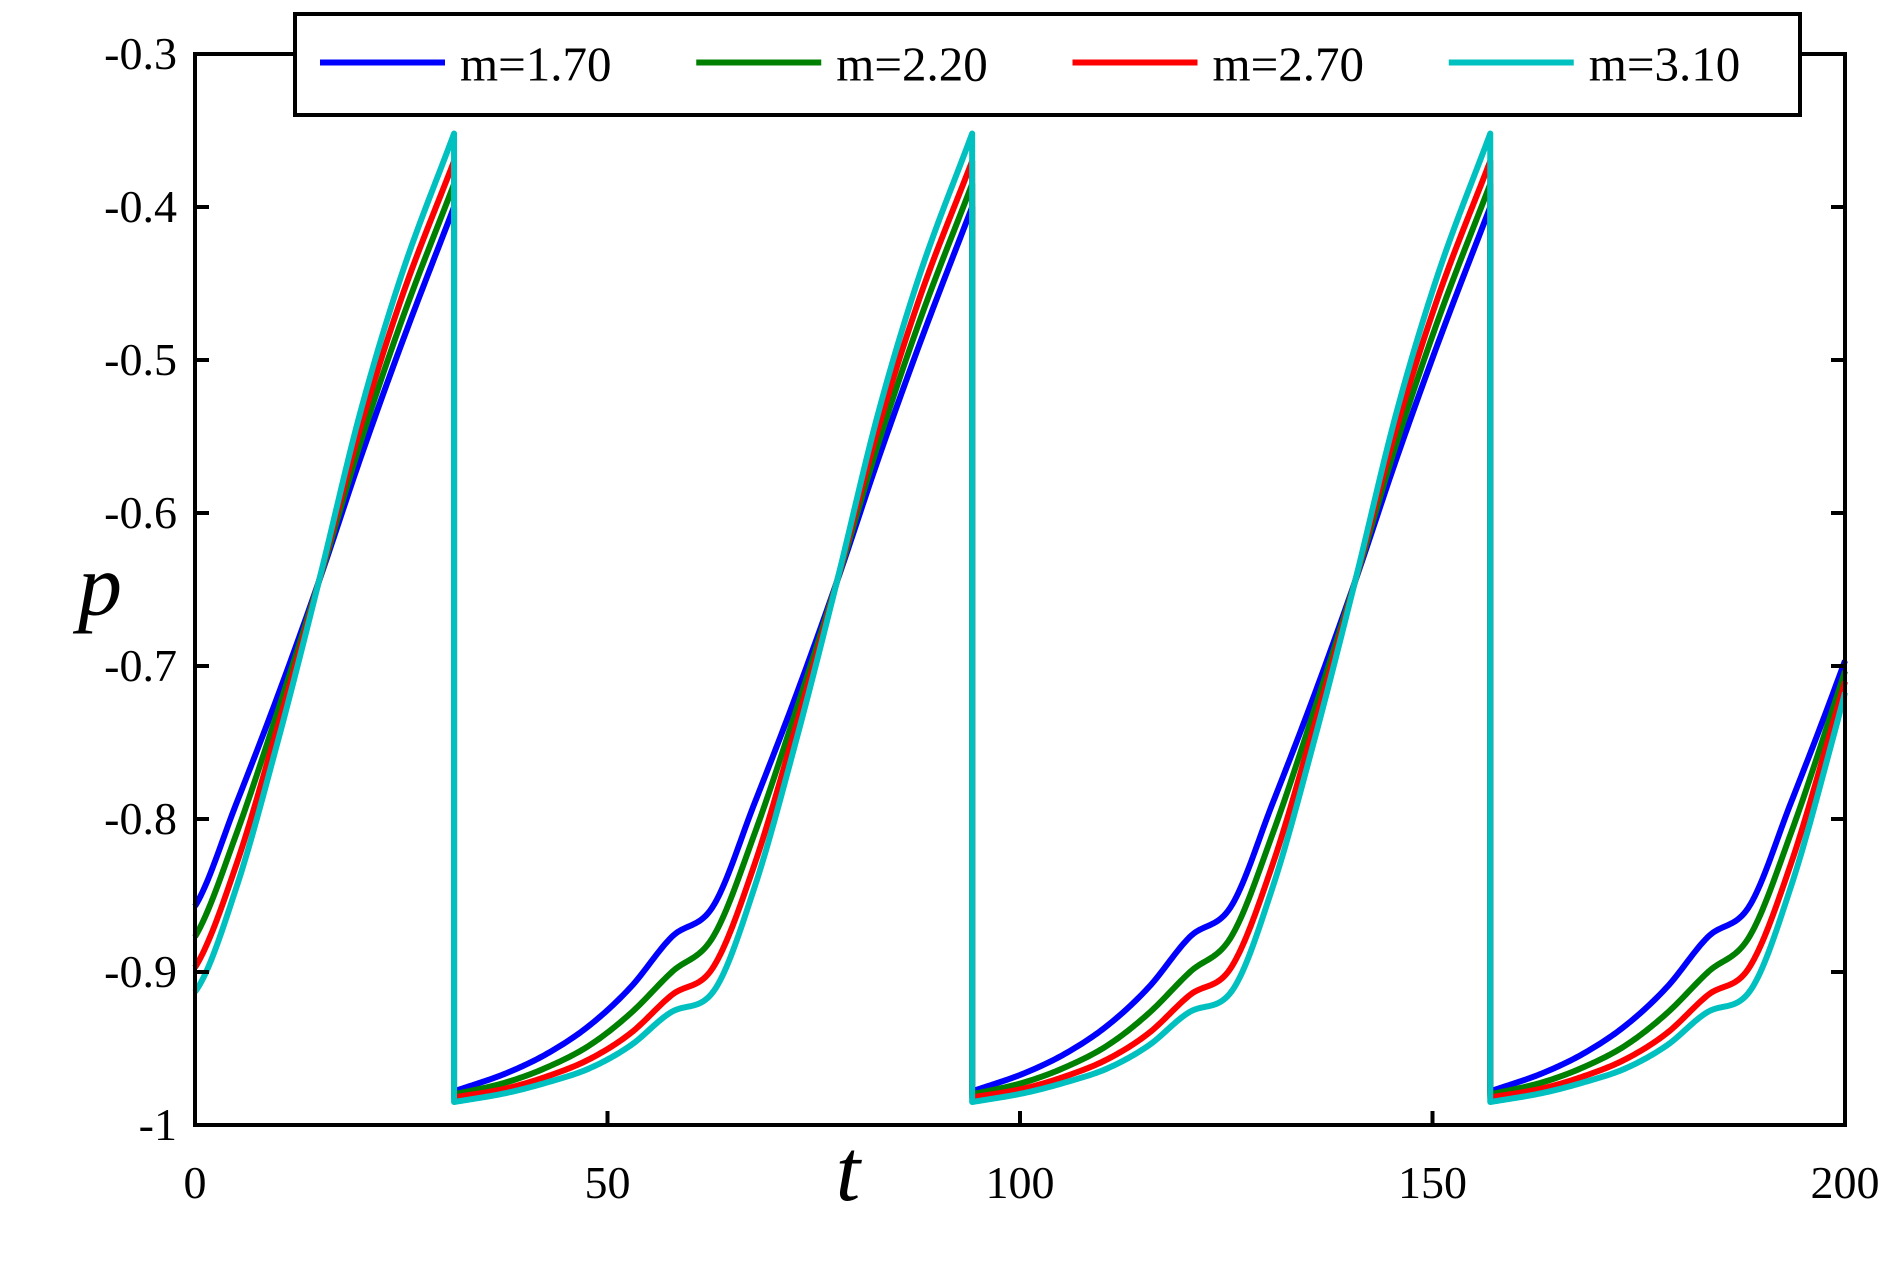 Image resolution: width=1893 pixels, height=1270 pixels. I want to click on legend-label-2: m=2.20, so click(912, 64).